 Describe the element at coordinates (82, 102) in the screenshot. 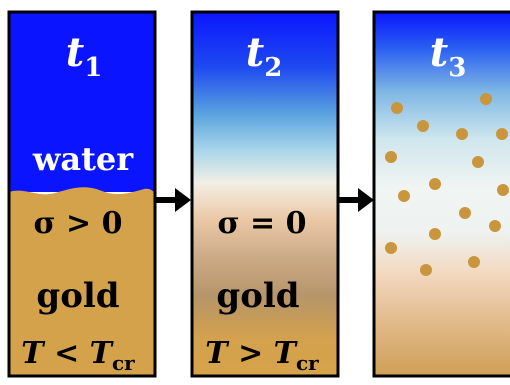

I see `water-layer` at that location.